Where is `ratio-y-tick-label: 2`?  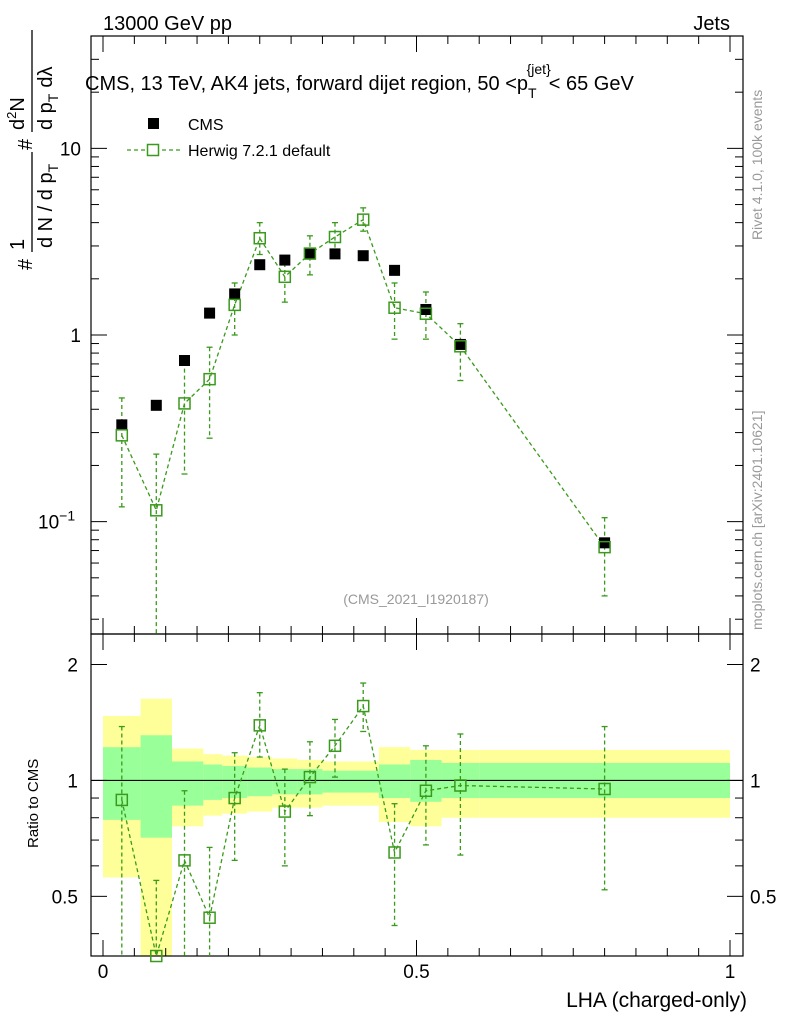 ratio-y-tick-label: 2 is located at coordinates (72, 665).